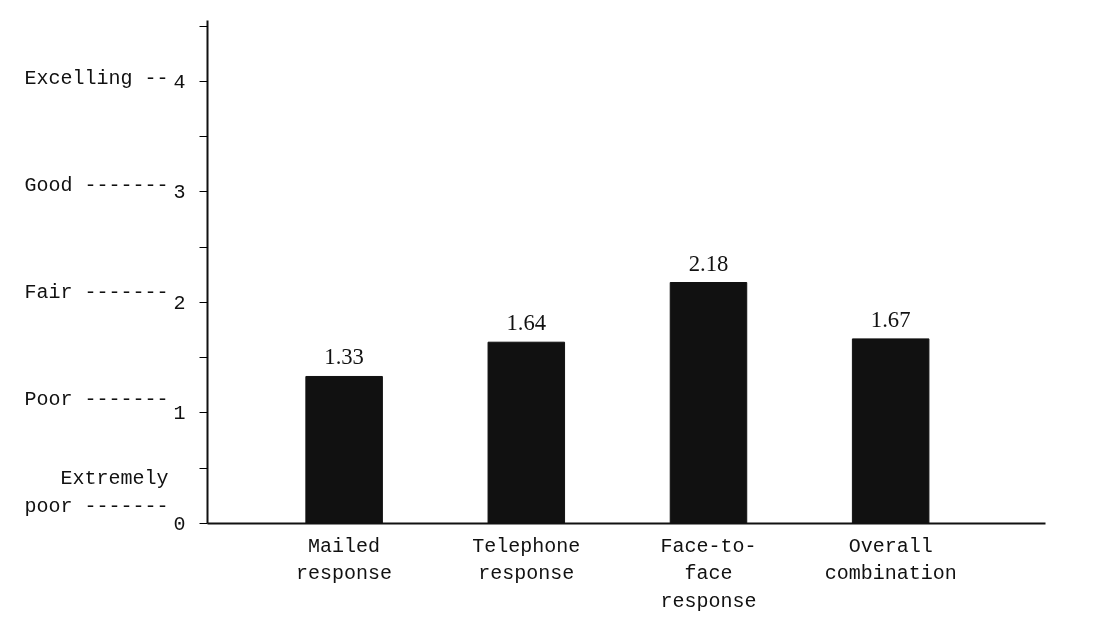 The height and width of the screenshot is (624, 1101). Describe the element at coordinates (179, 524) in the screenshot. I see `y-tick-label: 0` at that location.